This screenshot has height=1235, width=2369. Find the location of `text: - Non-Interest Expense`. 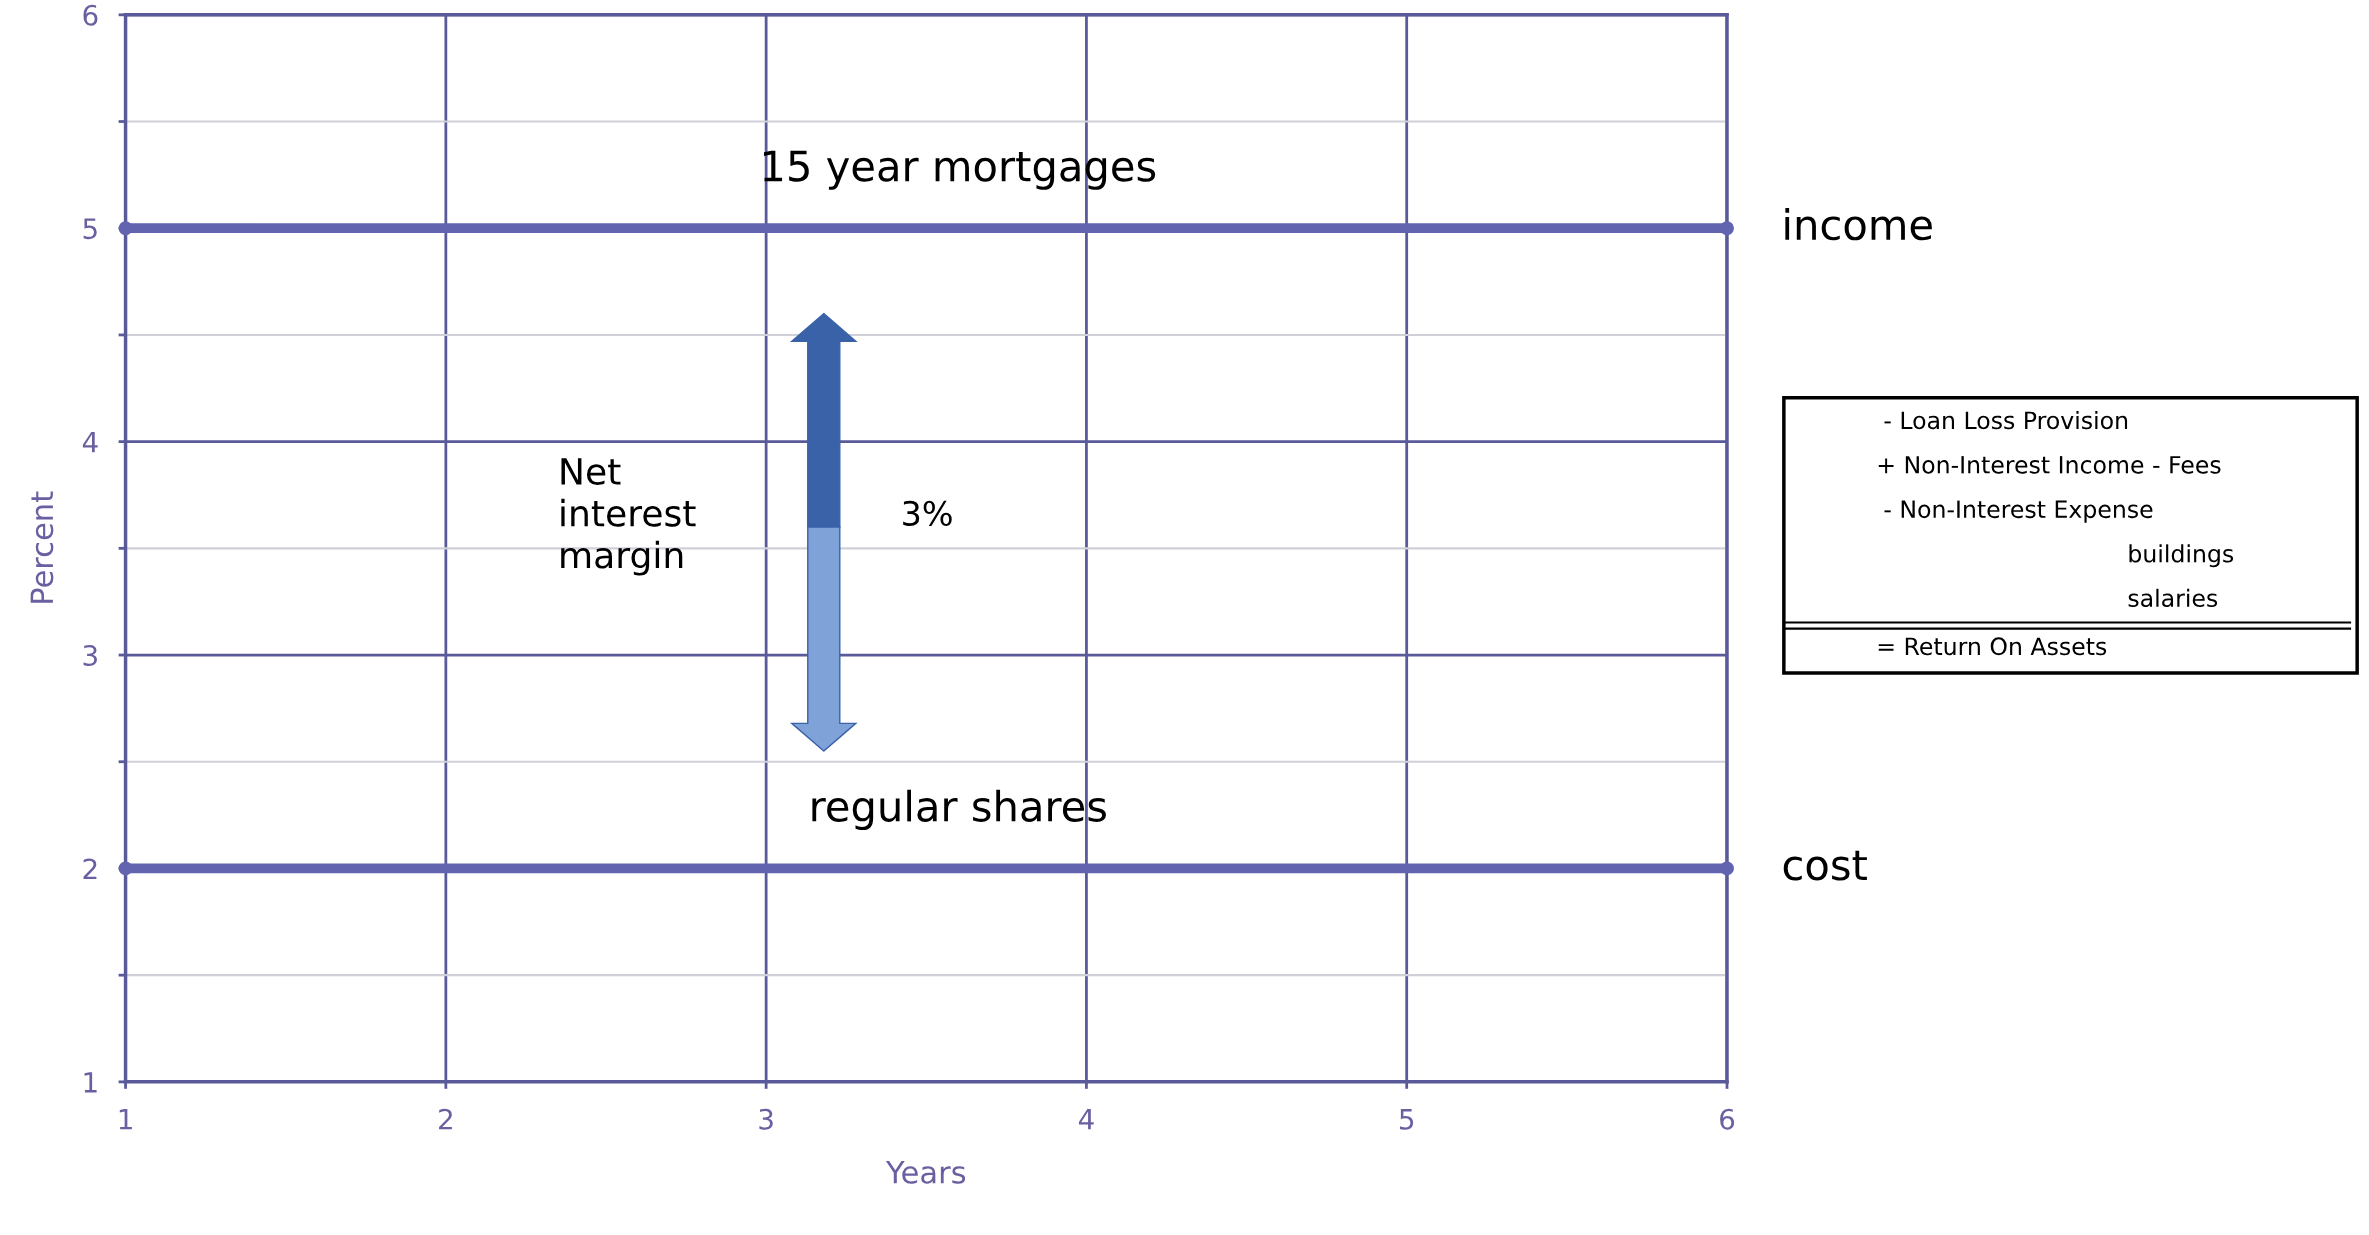

text: - Non-Interest Expense is located at coordinates (2018, 511).